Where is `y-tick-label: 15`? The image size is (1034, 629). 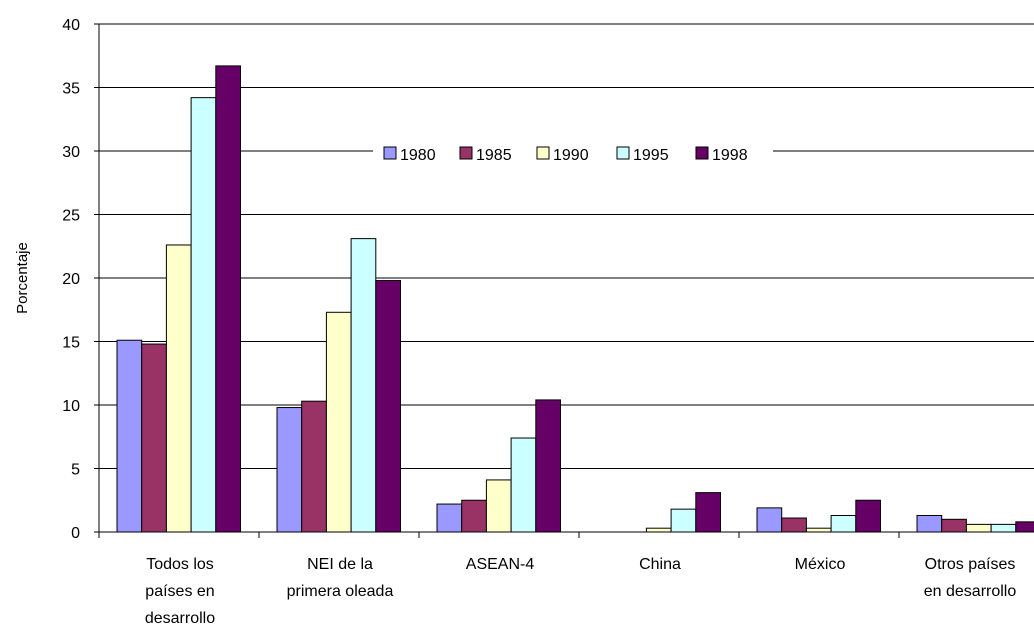 y-tick-label: 15 is located at coordinates (71, 343).